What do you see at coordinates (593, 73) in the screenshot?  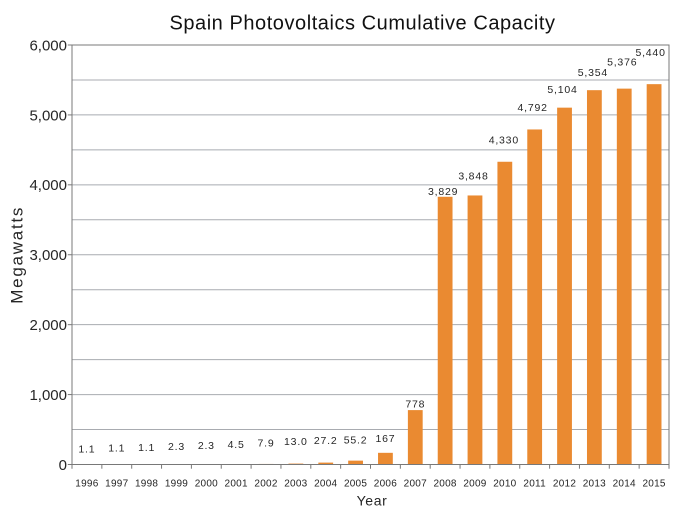 I see `svg-text: 5,354` at bounding box center [593, 73].